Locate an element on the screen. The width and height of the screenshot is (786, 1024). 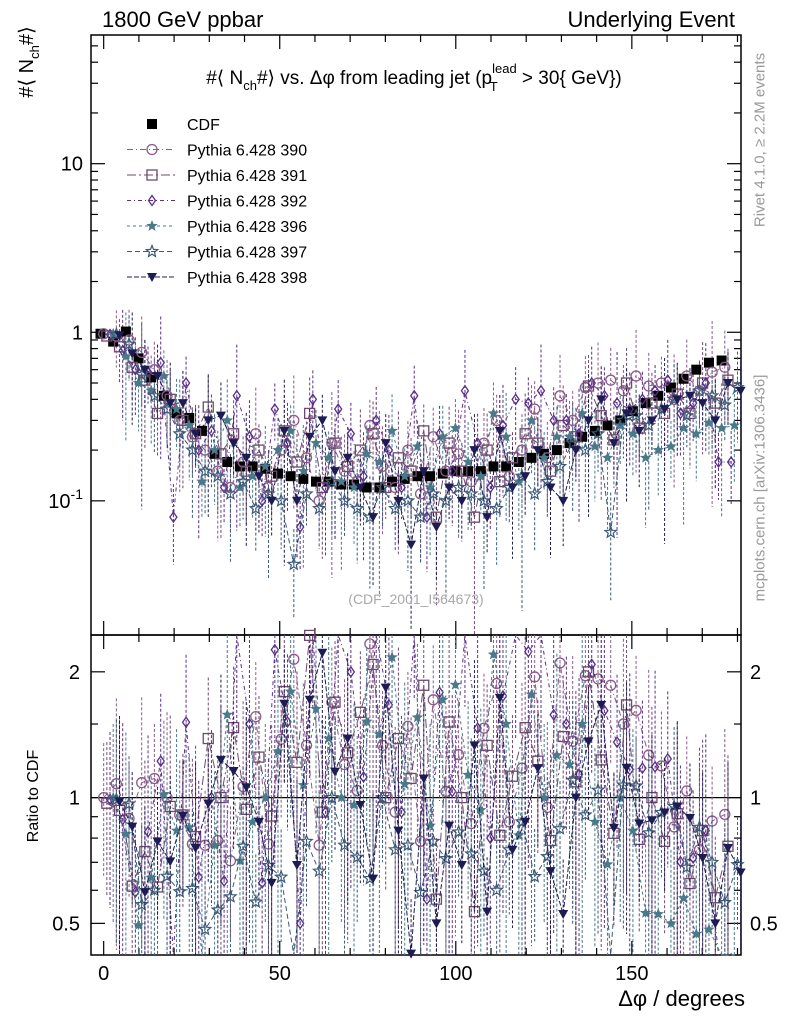
ratio-line is located at coordinates (427, 867).